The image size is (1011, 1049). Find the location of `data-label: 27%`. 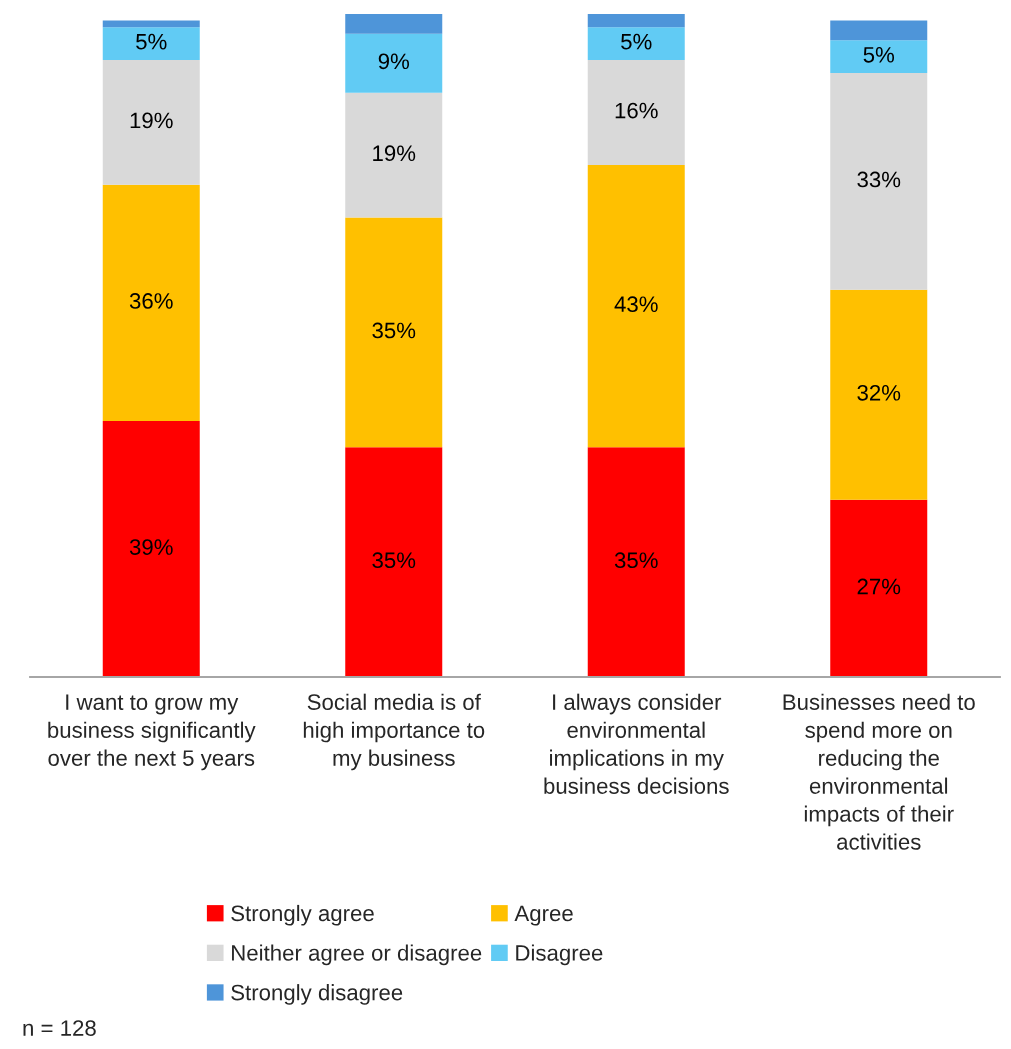

data-label: 27% is located at coordinates (879, 586).